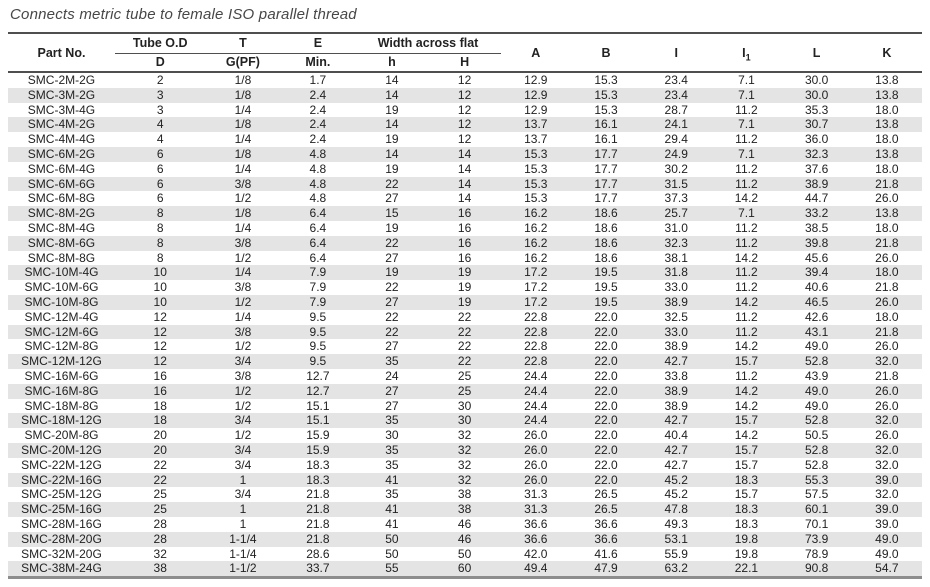 The height and width of the screenshot is (587, 930). Describe the element at coordinates (61, 405) in the screenshot. I see `part-no-cell: SMC-18M-8G` at that location.